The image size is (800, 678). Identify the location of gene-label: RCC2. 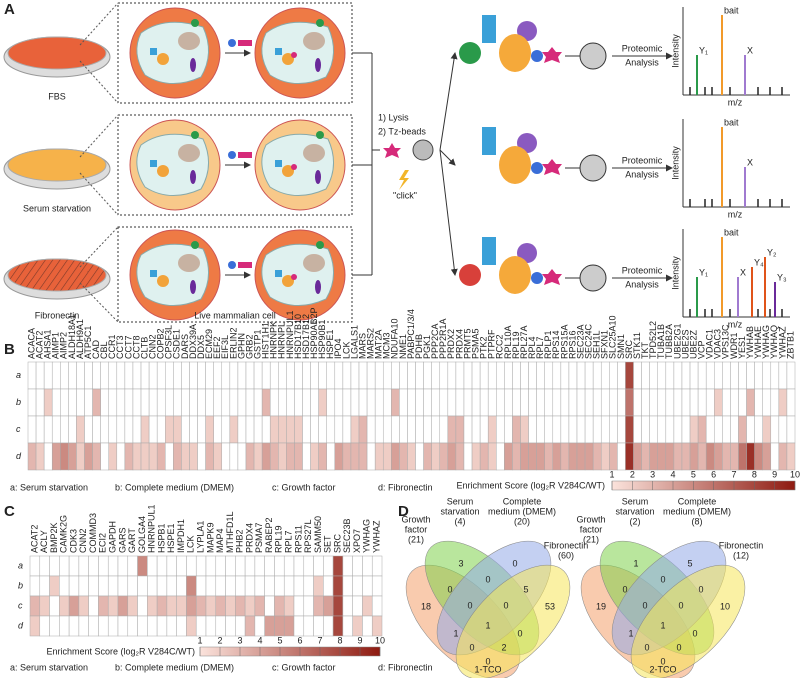
(500, 346).